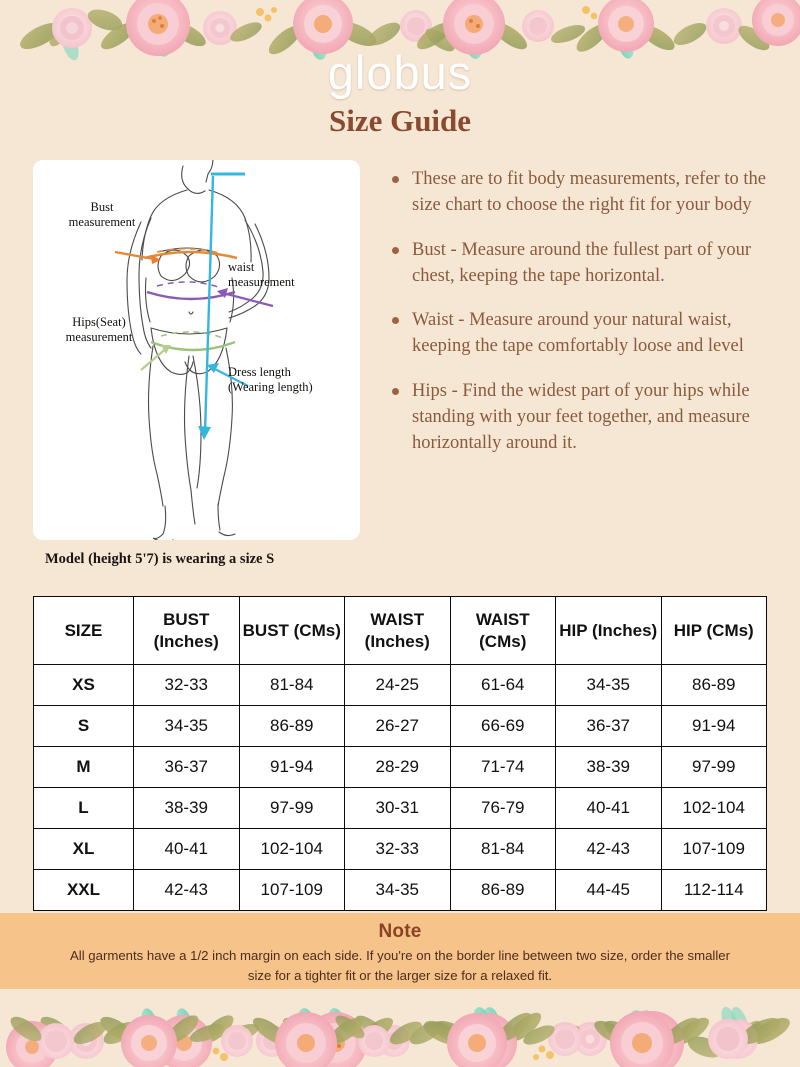  What do you see at coordinates (608, 726) in the screenshot?
I see `cell-hip-inches: 36-37` at bounding box center [608, 726].